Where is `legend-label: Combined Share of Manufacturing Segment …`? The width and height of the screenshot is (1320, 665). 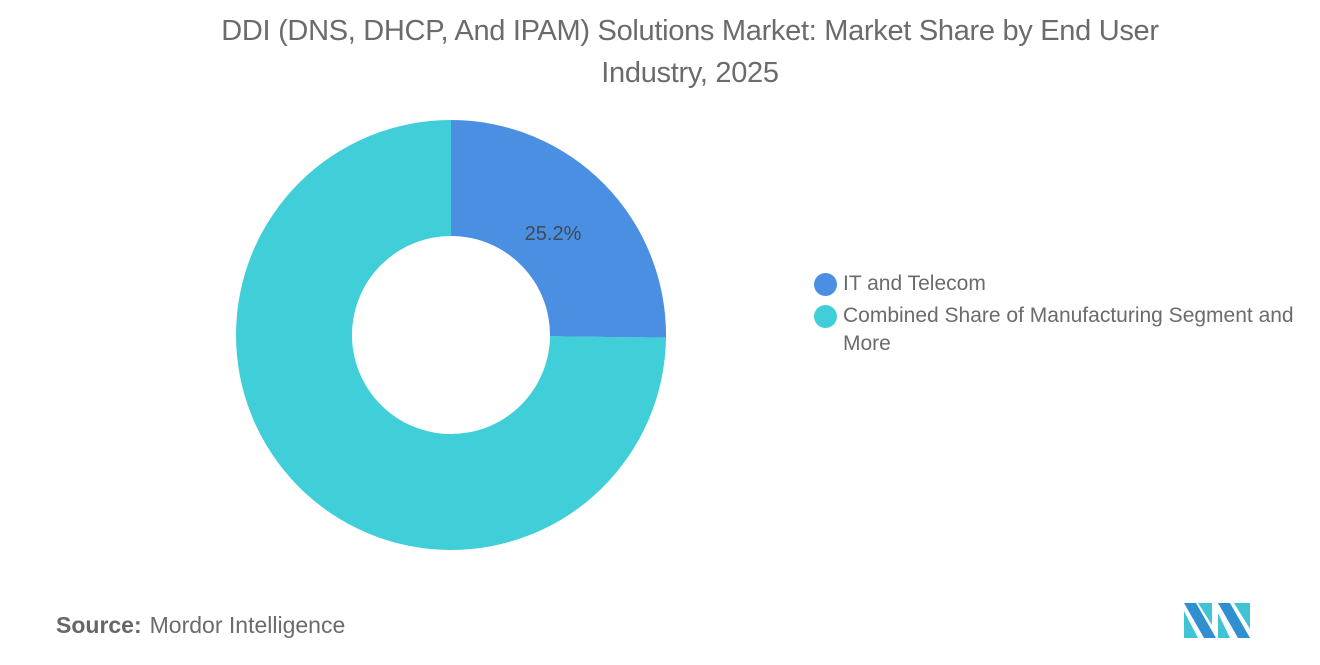
legend-label: Combined Share of Manufacturing Segment … is located at coordinates (1068, 329).